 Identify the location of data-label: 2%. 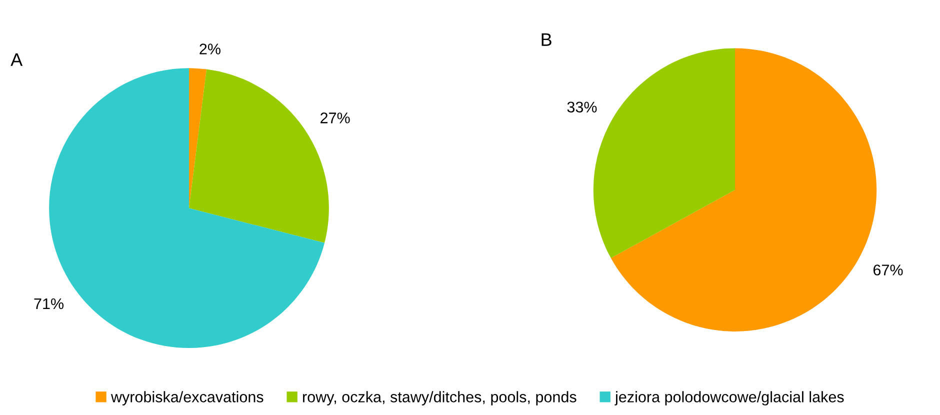
(210, 49).